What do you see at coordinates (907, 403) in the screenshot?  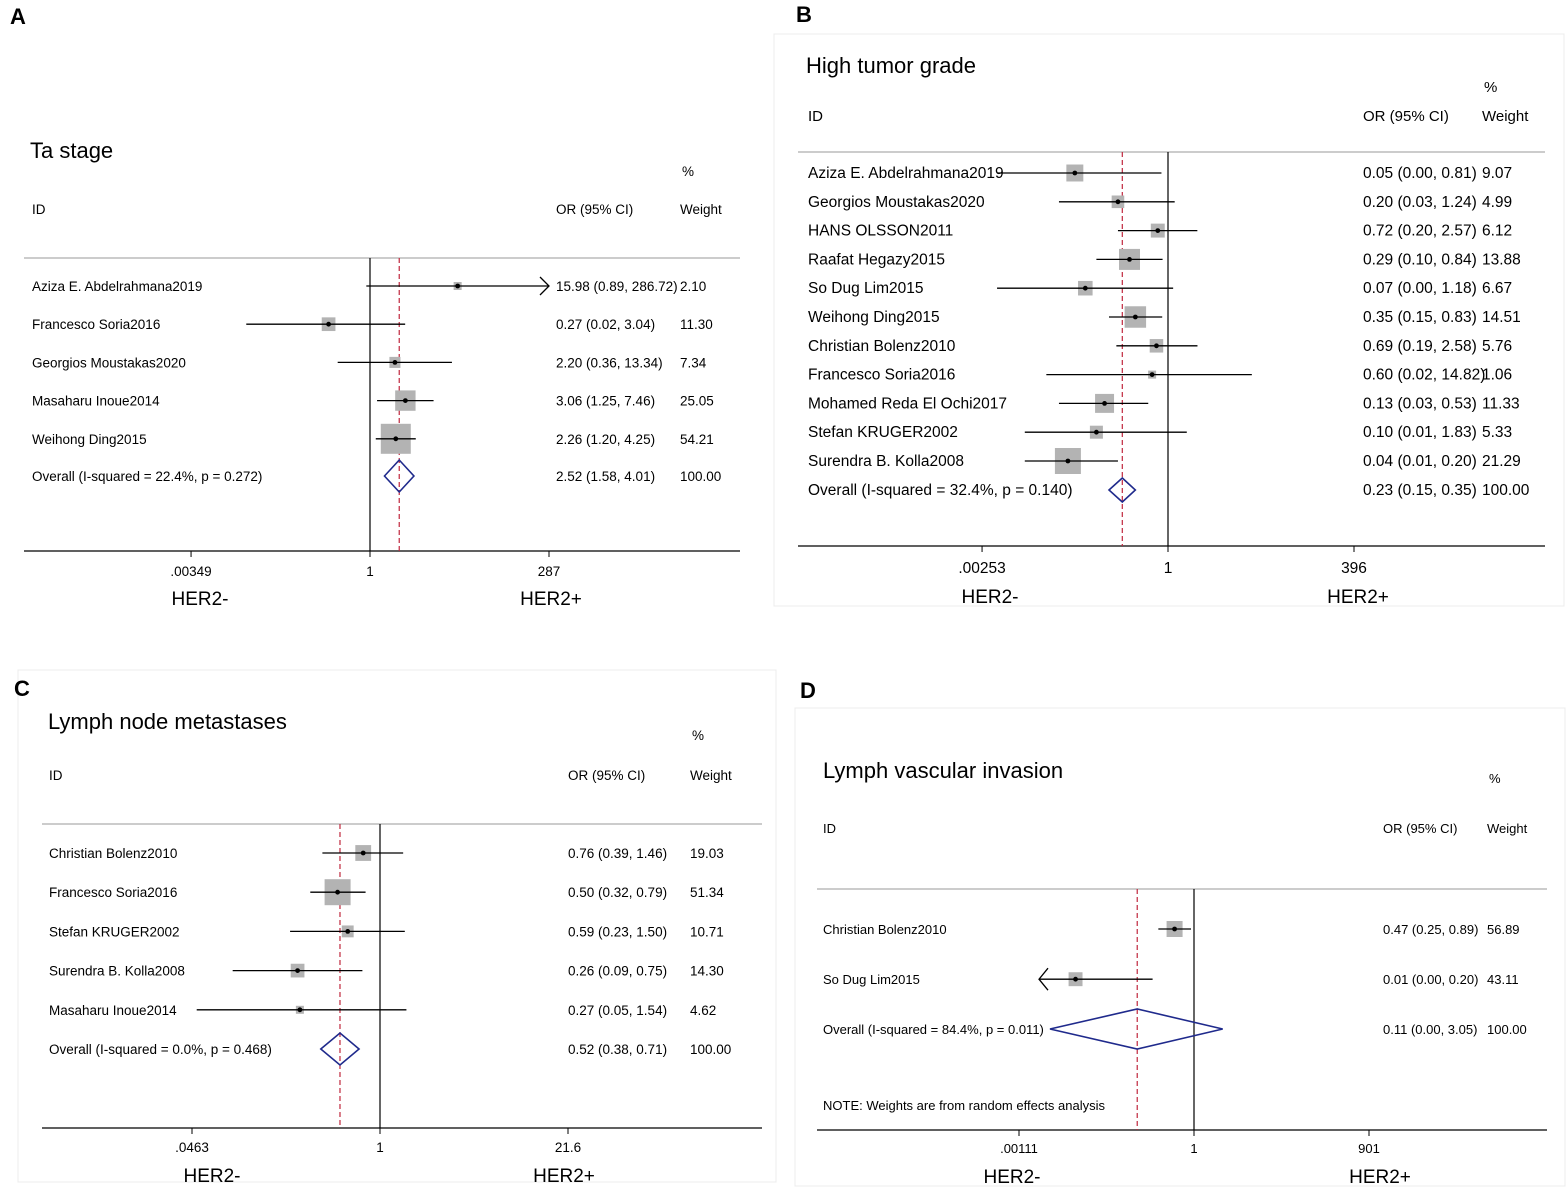 I see `study-id: Mohamed Reda El Ochi2017` at bounding box center [907, 403].